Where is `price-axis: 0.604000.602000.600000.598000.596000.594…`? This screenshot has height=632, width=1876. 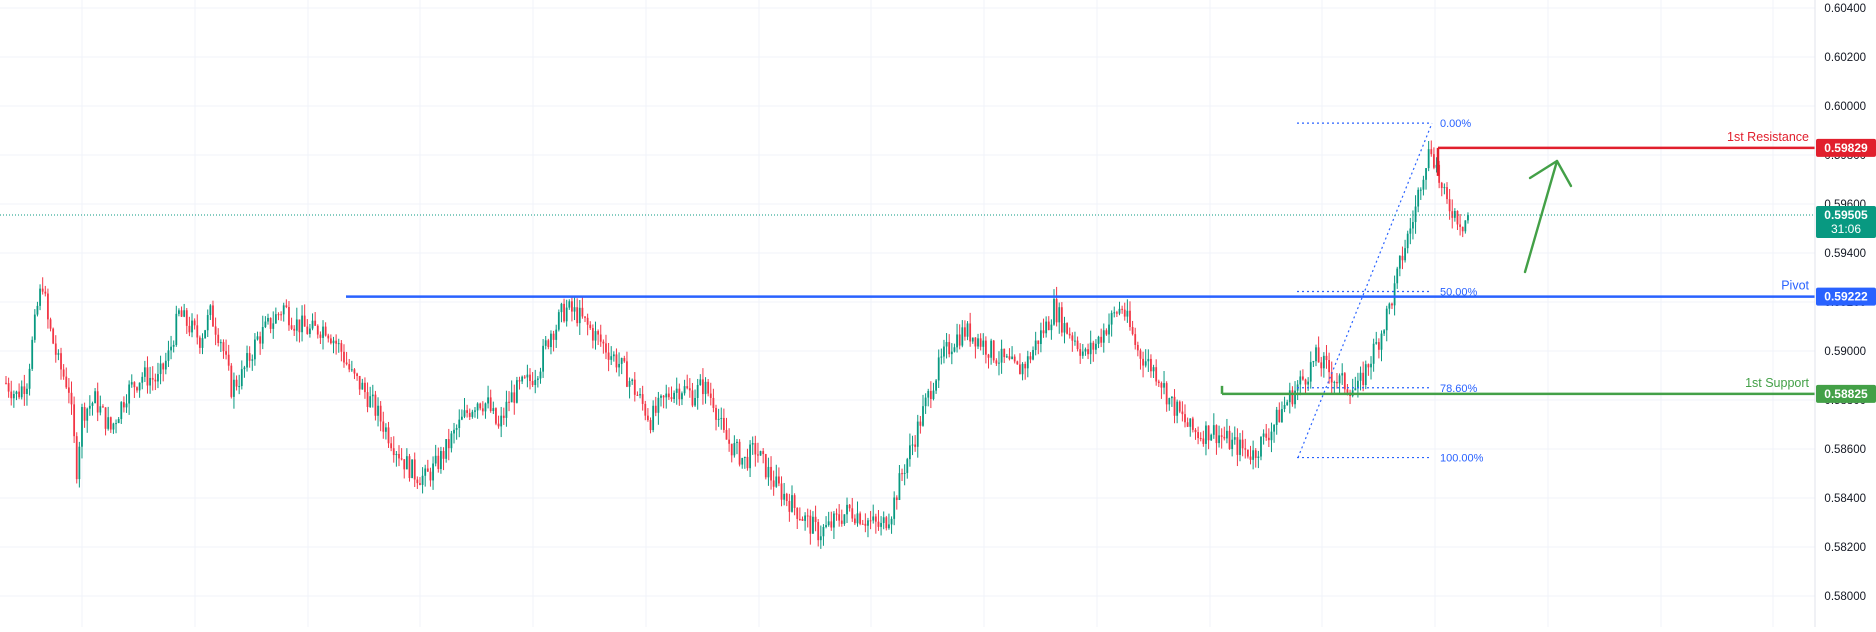 price-axis: 0.604000.602000.600000.598000.596000.594… is located at coordinates (1840, 313).